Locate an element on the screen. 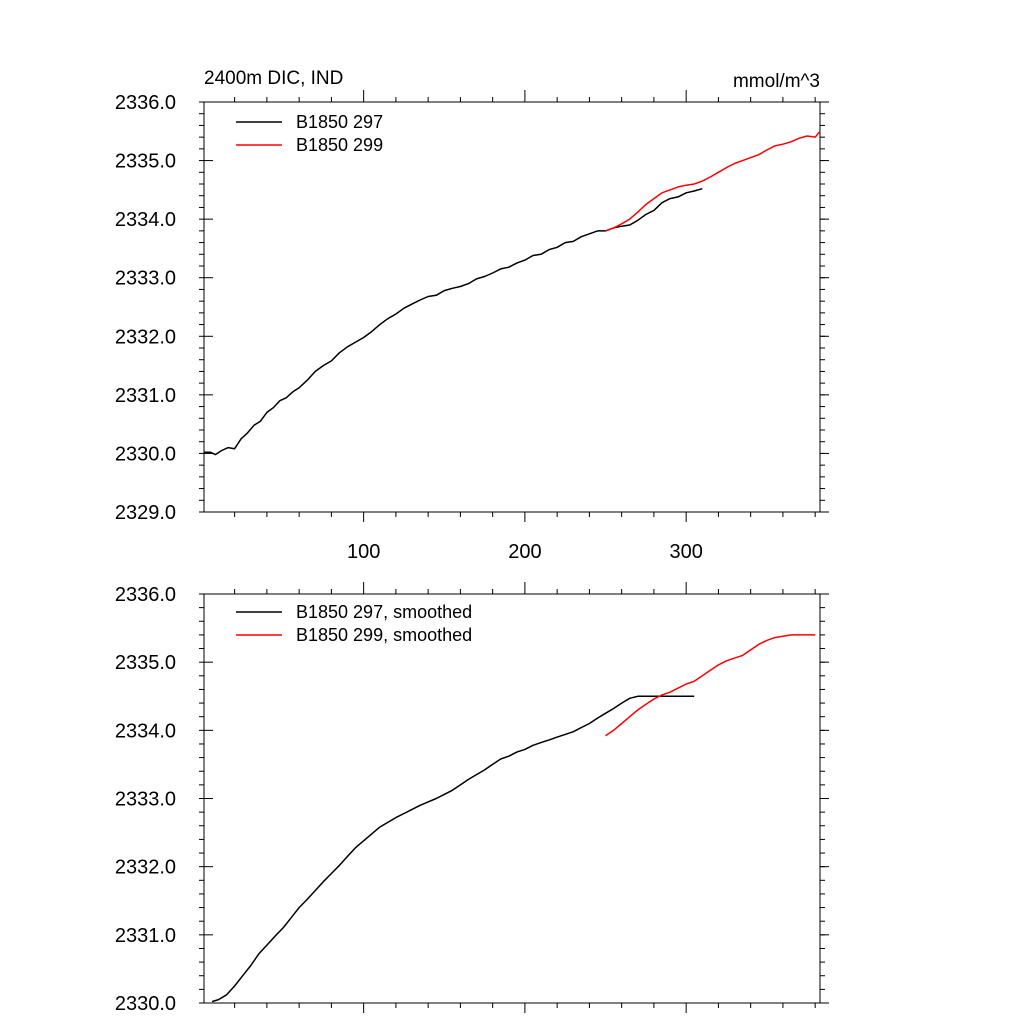 The width and height of the screenshot is (1024, 1024). x-tick-label: 300 is located at coordinates (685, 552).